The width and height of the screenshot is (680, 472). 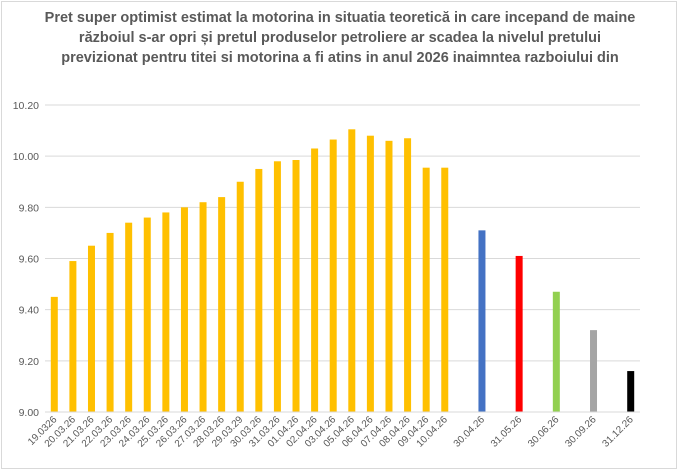 What do you see at coordinates (29, 413) in the screenshot?
I see `y-tick-label: 9.00` at bounding box center [29, 413].